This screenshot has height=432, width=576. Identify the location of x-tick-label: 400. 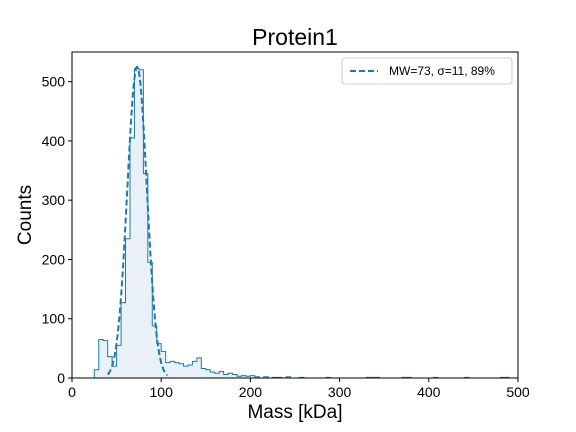
(429, 392).